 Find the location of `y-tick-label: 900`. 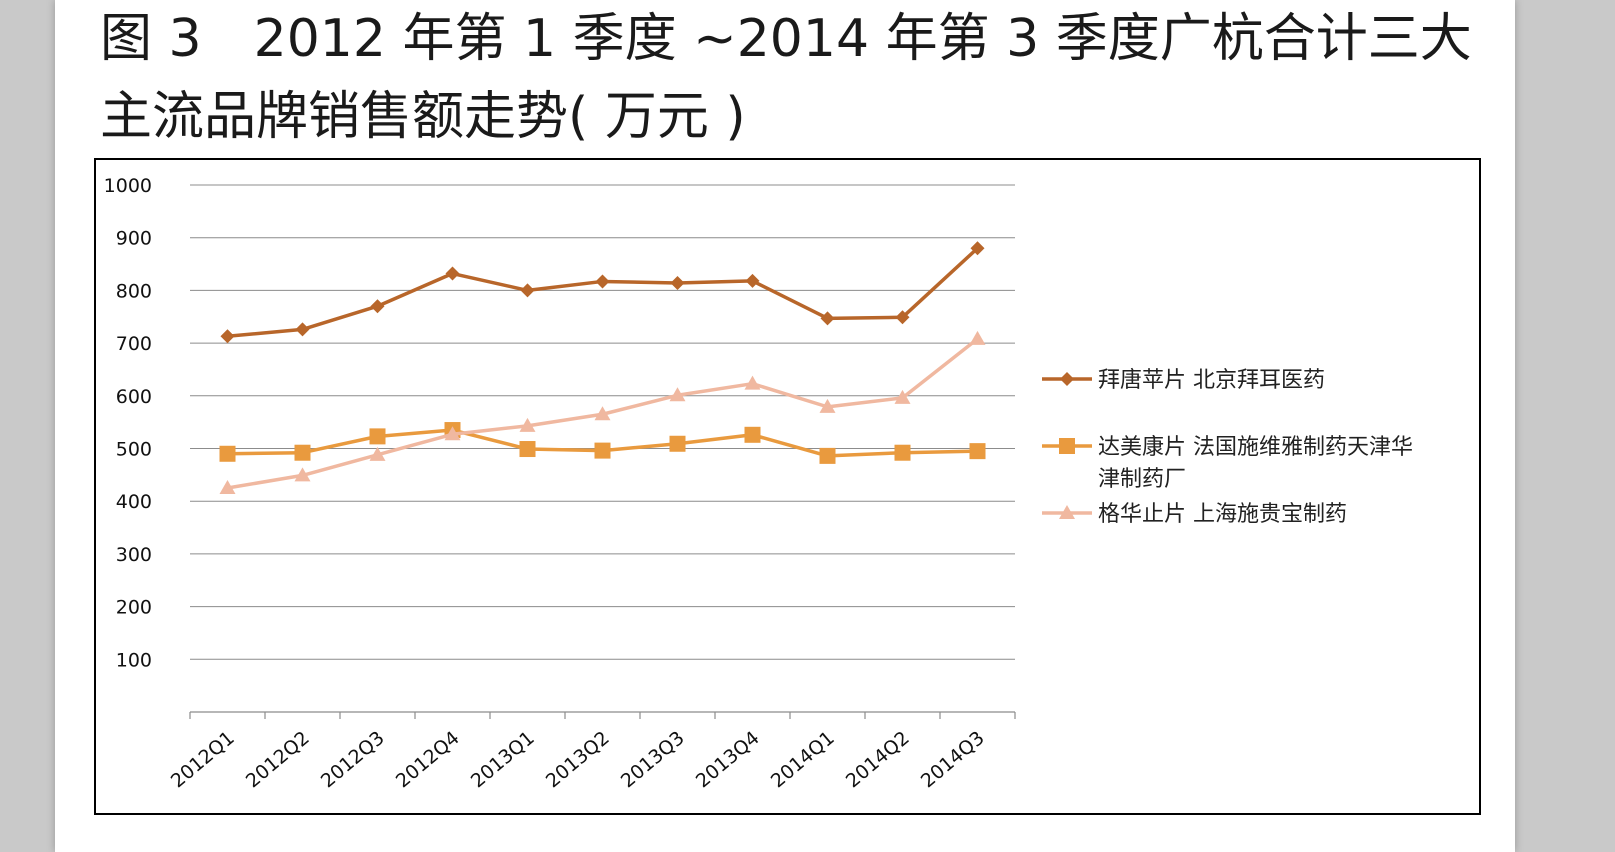

y-tick-label: 900 is located at coordinates (134, 239).